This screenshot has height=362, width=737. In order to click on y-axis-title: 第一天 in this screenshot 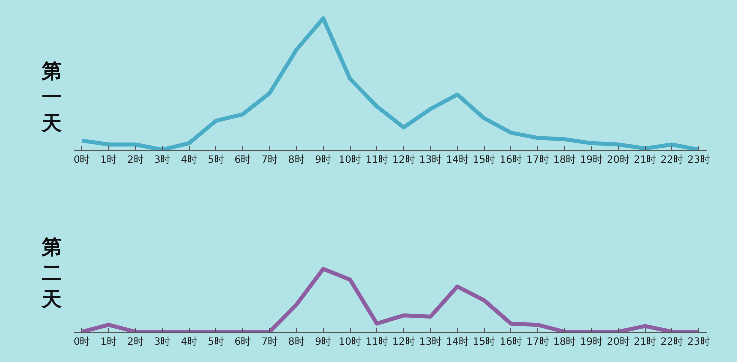, I will do `click(51, 97)`.